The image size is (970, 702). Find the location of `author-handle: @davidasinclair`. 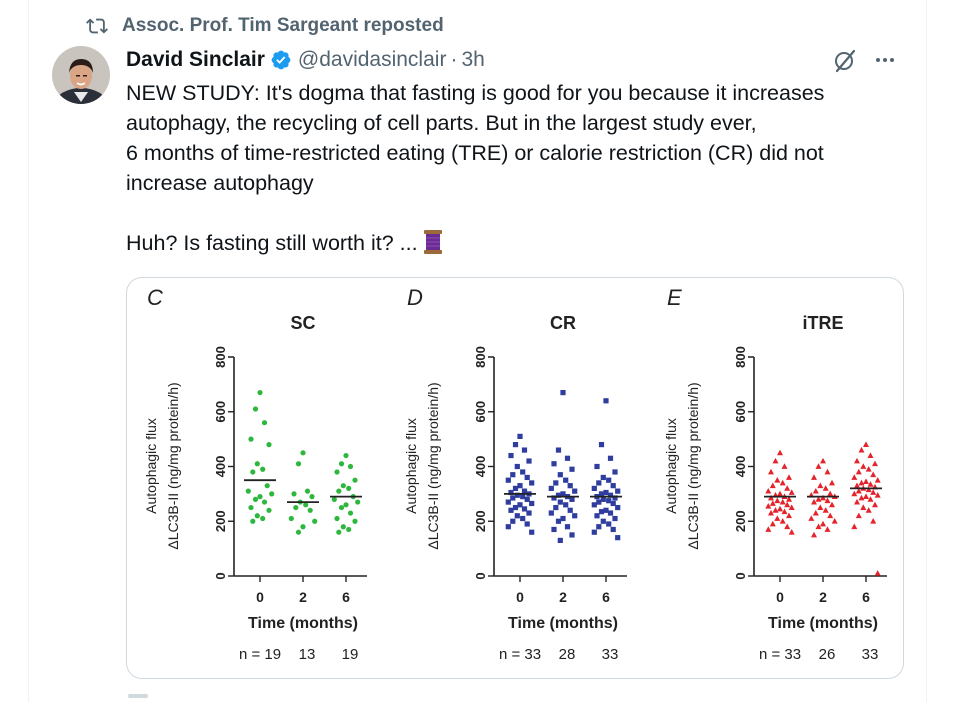

author-handle: @davidasinclair is located at coordinates (372, 59).